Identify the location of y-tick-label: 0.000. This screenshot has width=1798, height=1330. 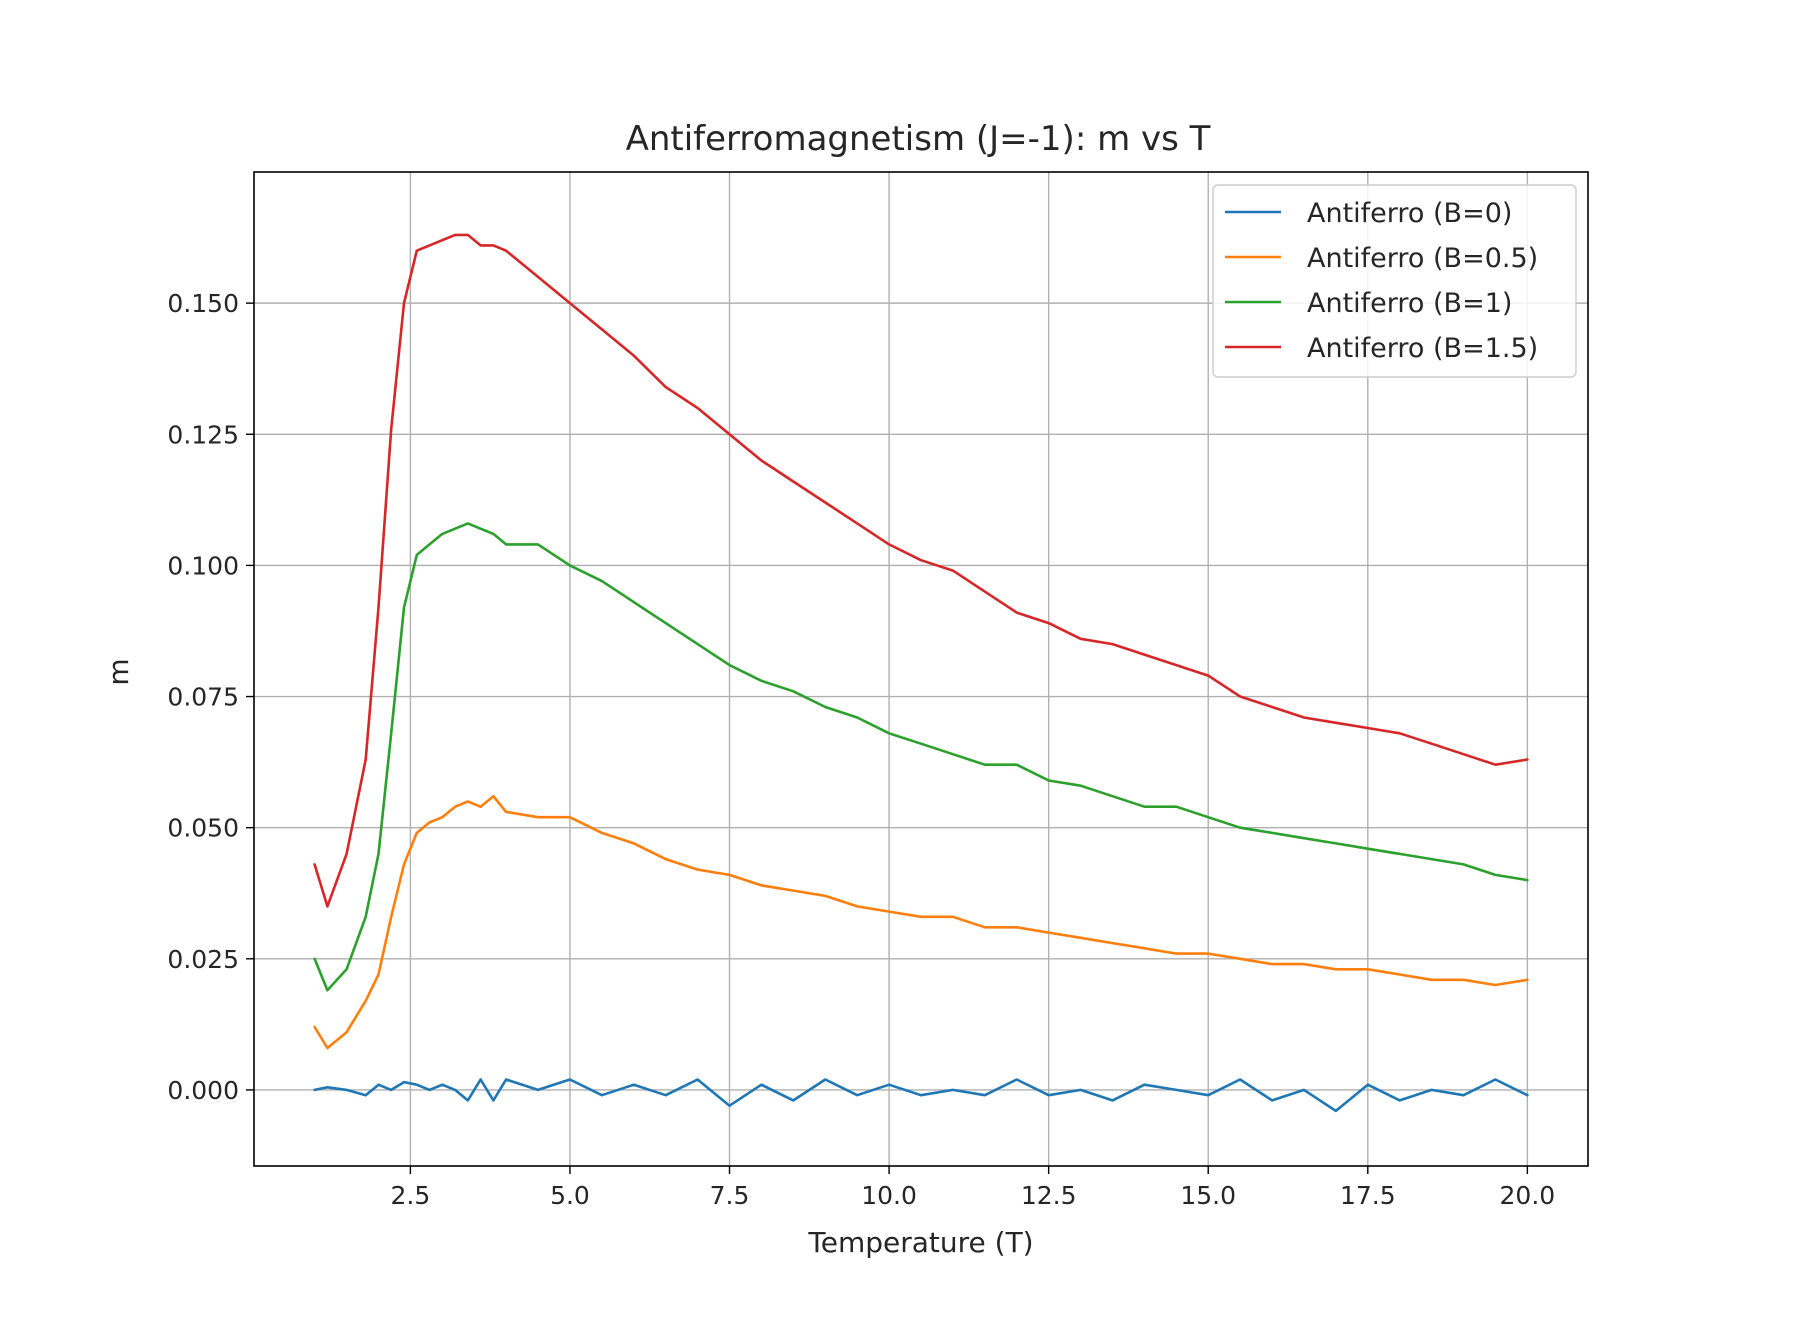
(203, 1090).